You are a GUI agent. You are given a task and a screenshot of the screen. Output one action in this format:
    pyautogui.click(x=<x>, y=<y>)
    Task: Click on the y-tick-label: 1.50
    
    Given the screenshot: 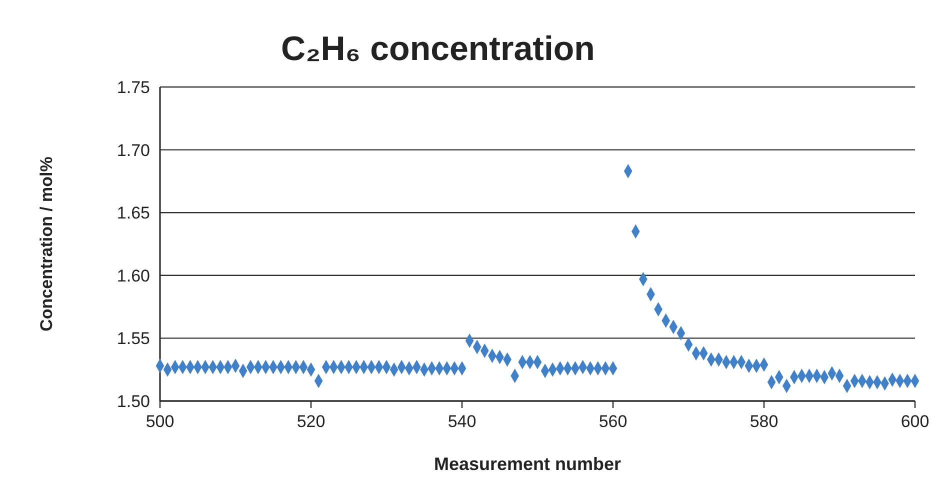 What is the action you would take?
    pyautogui.click(x=133, y=401)
    